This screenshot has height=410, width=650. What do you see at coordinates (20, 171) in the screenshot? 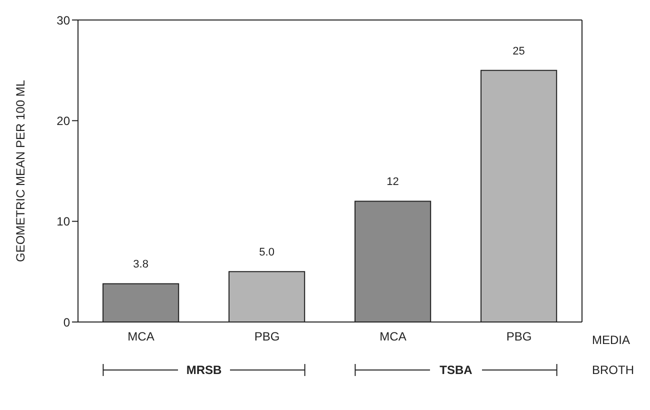
I see `y-axis-title: GEOMETRIC MEAN PER 100 ML` at bounding box center [20, 171].